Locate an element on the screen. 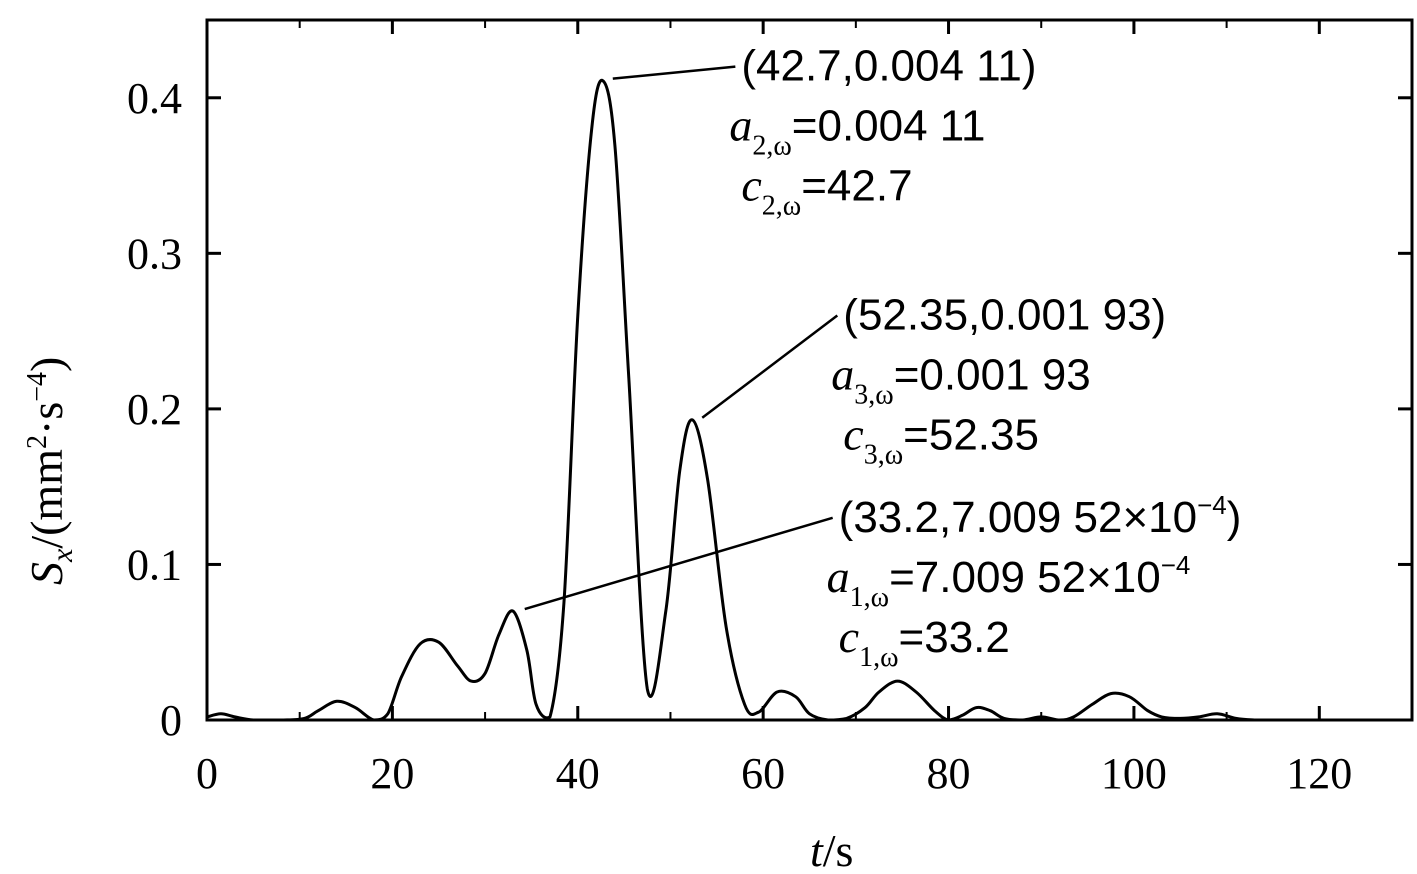  annotation-coordinates: (52.35,0.001 93) is located at coordinates (1004, 315).